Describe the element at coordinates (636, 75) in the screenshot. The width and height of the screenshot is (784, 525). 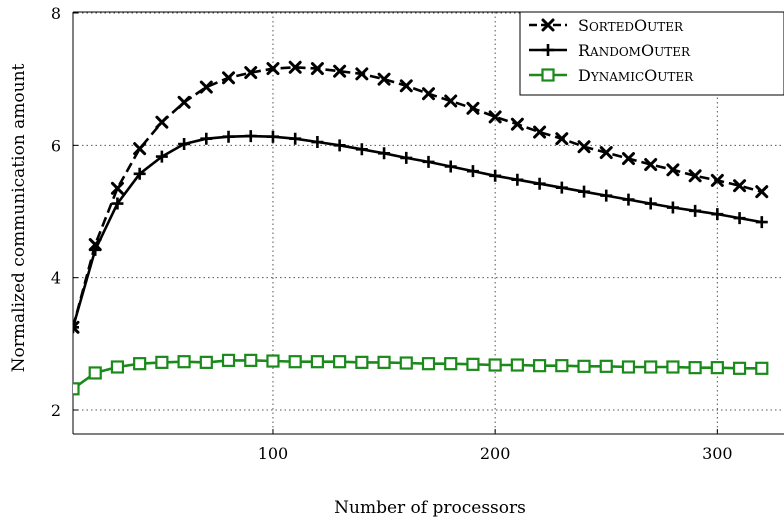
I see `legend-label: DYNAMICOUTER` at that location.